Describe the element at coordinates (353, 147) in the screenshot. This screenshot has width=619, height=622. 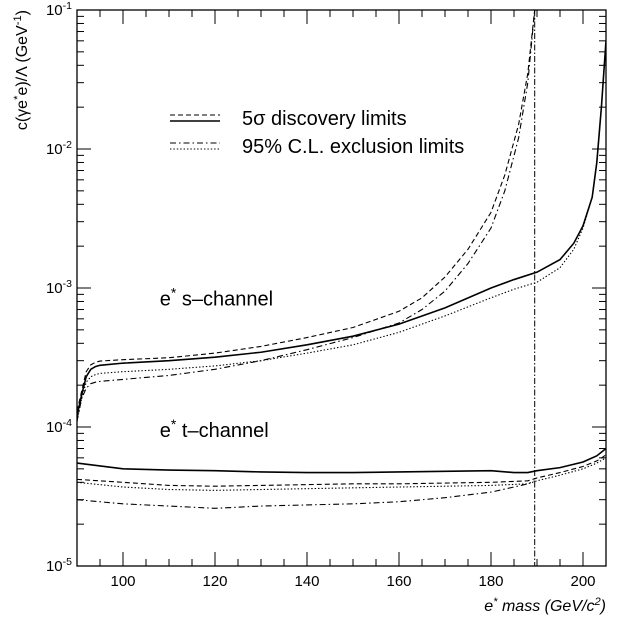
I see `legend-label: 95% C.L. exclusion limits` at that location.